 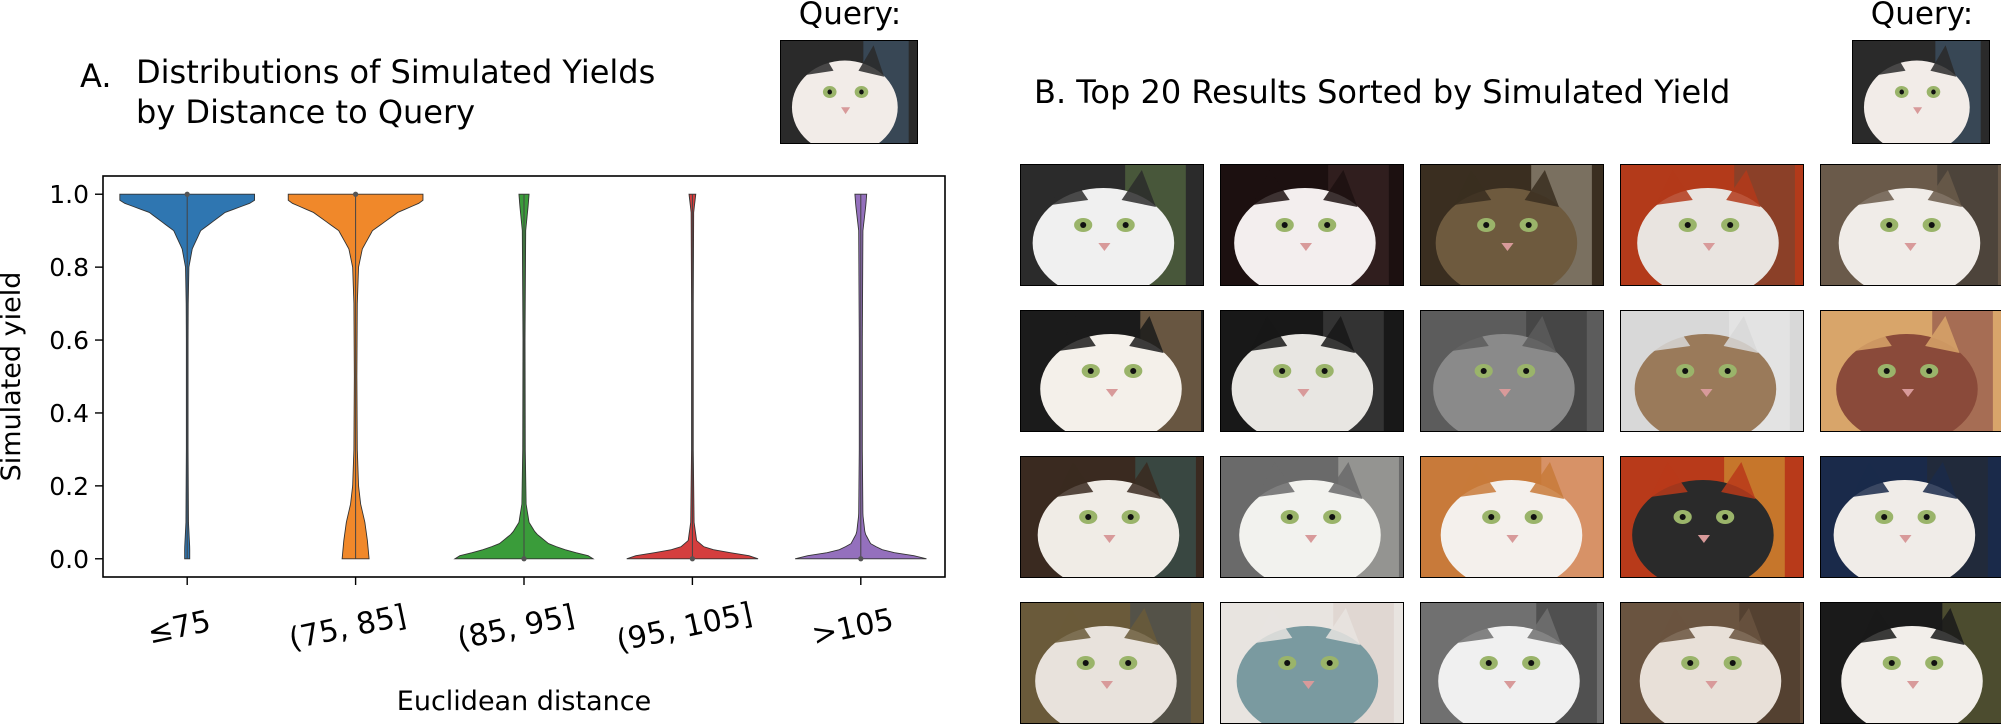 I want to click on y-tick-label: 0.6, so click(x=69, y=340).